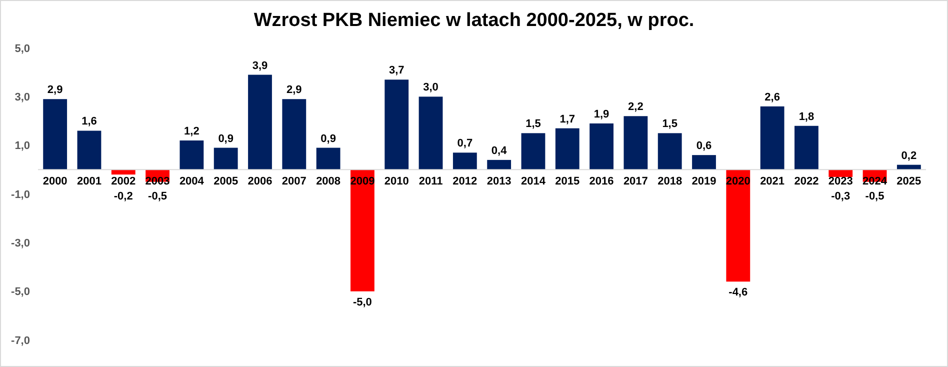  I want to click on data-label: 0,2, so click(909, 156).